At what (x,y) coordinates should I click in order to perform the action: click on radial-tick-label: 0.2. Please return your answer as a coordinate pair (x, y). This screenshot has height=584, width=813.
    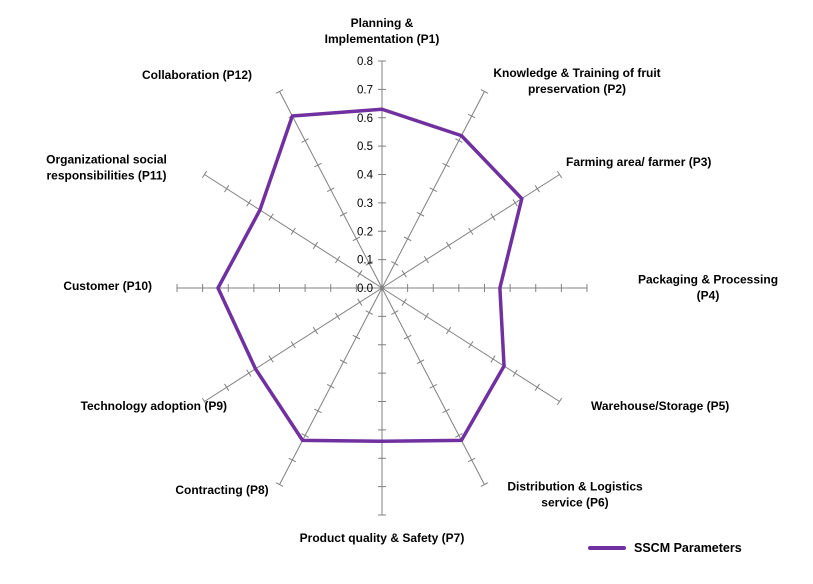
    Looking at the image, I should click on (365, 232).